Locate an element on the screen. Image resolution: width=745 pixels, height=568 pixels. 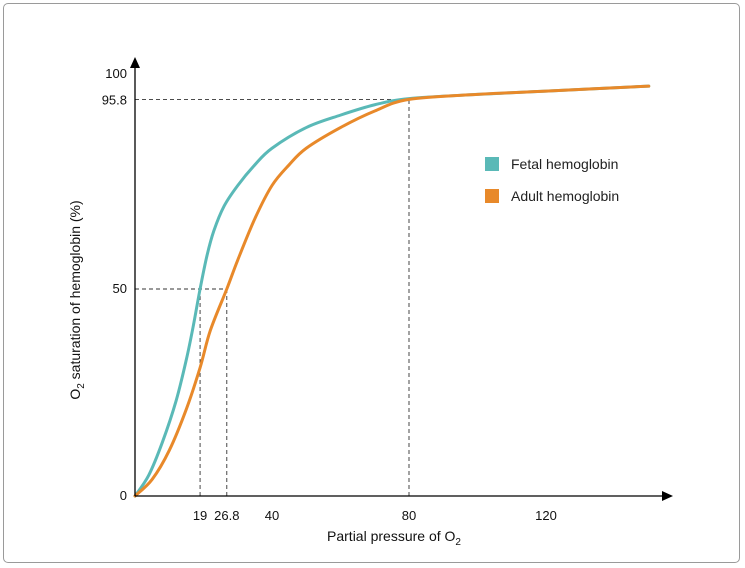
y-tick-label: 50 is located at coordinates (120, 288).